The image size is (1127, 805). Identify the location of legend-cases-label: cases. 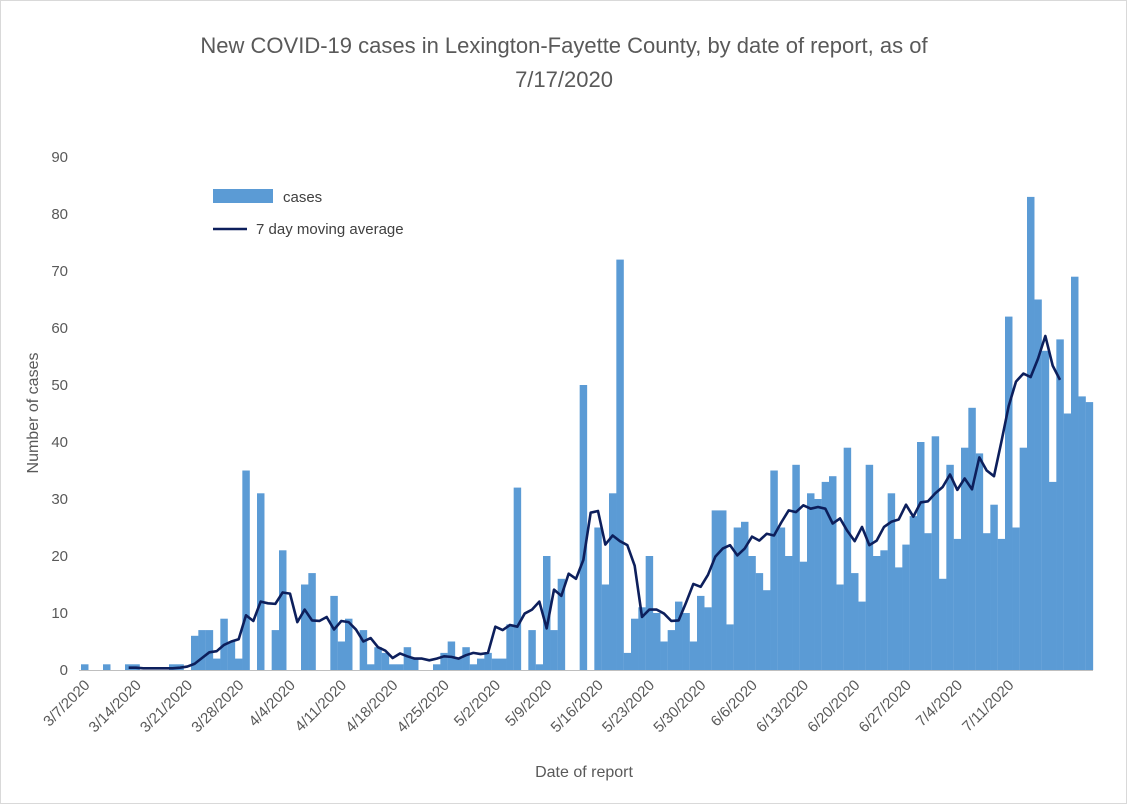
(302, 197).